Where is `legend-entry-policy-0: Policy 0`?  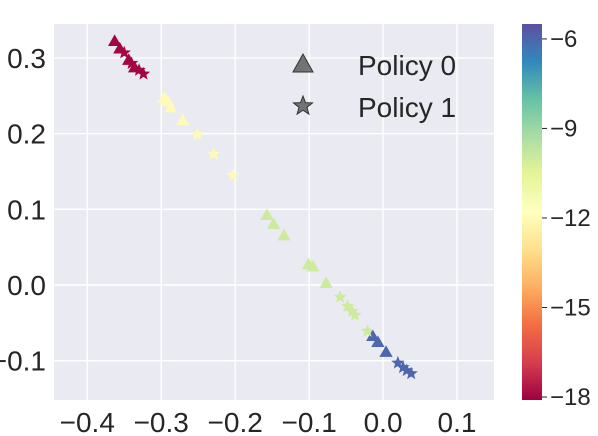
legend-entry-policy-0: Policy 0 is located at coordinates (374, 65).